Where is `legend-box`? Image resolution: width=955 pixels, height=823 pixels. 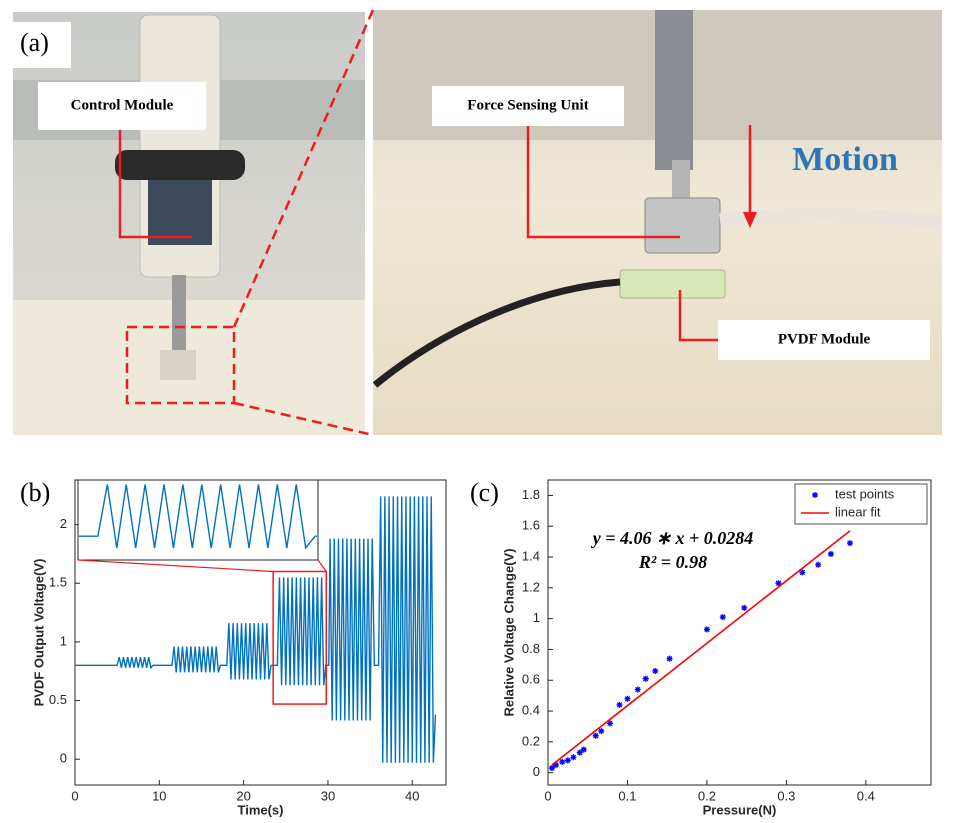 legend-box is located at coordinates (861, 504).